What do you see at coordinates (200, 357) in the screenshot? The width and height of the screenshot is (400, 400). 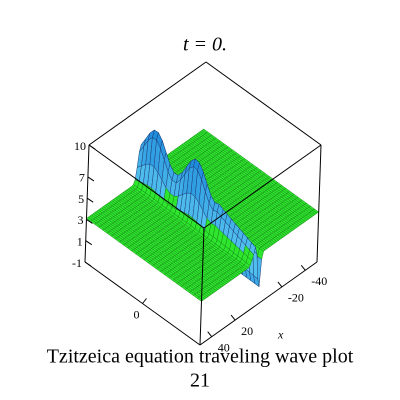 I see `caption: Tzitzeica equation traveling wave plot` at bounding box center [200, 357].